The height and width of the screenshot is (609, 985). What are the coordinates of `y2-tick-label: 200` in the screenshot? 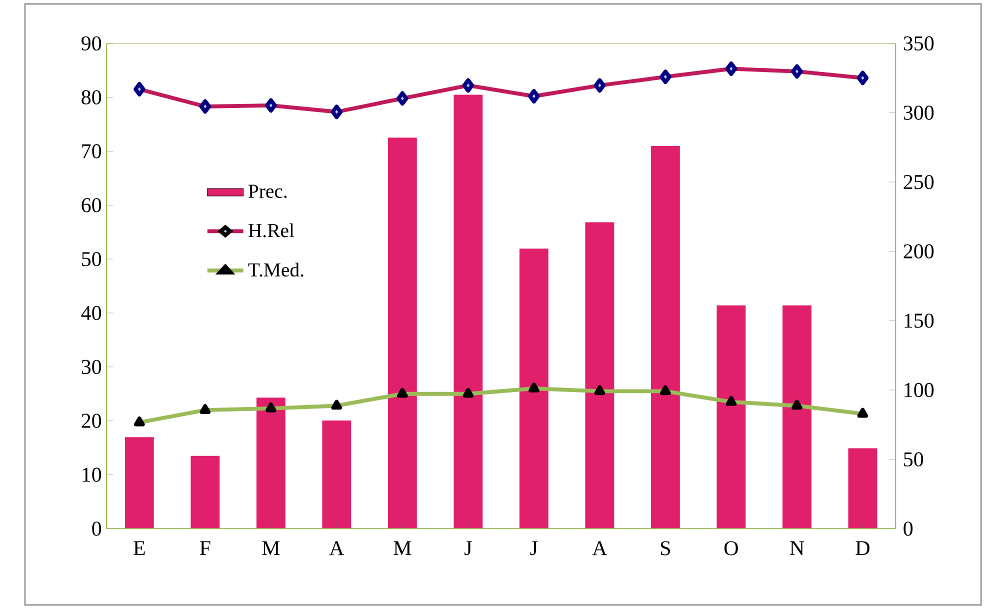 It's located at (919, 251).